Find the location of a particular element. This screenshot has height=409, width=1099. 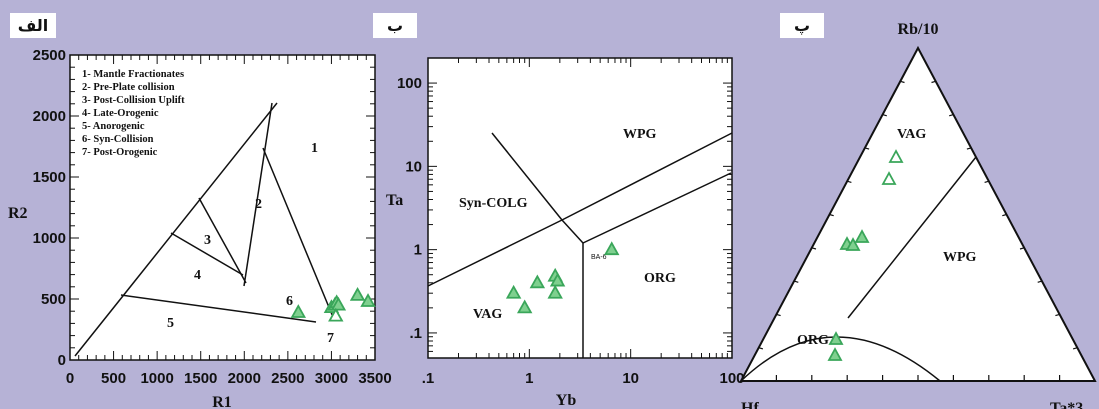

x-tick-label: 2500 is located at coordinates (287, 378).